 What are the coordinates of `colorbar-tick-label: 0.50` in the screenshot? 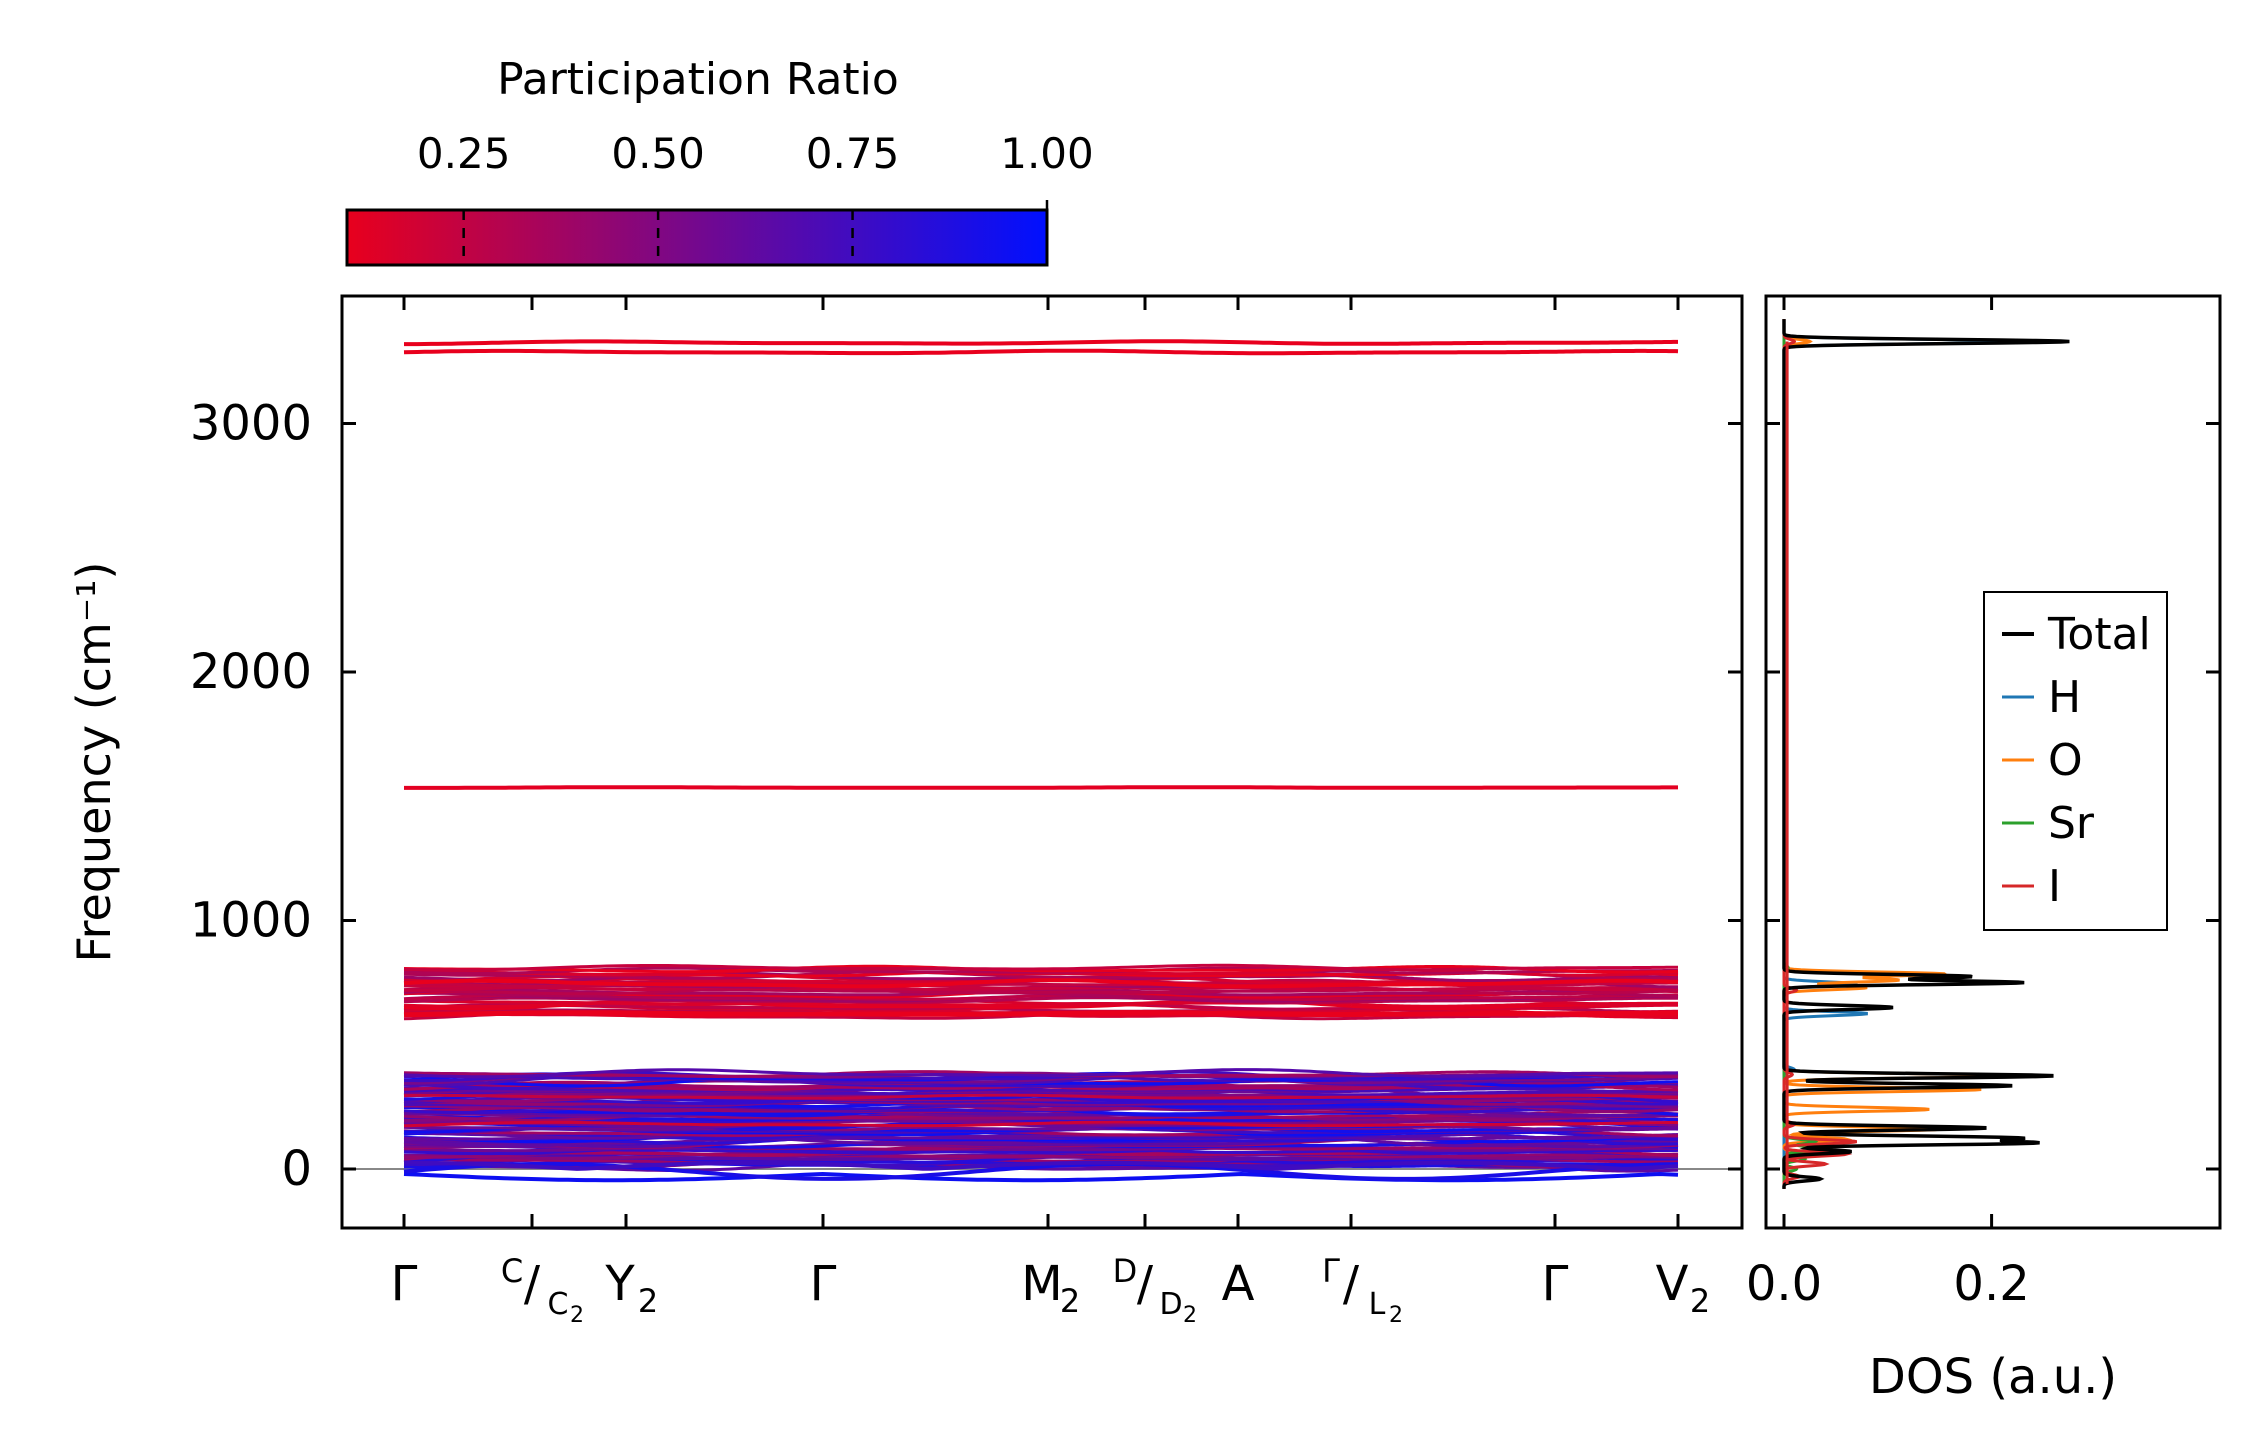 It's located at (658, 153).